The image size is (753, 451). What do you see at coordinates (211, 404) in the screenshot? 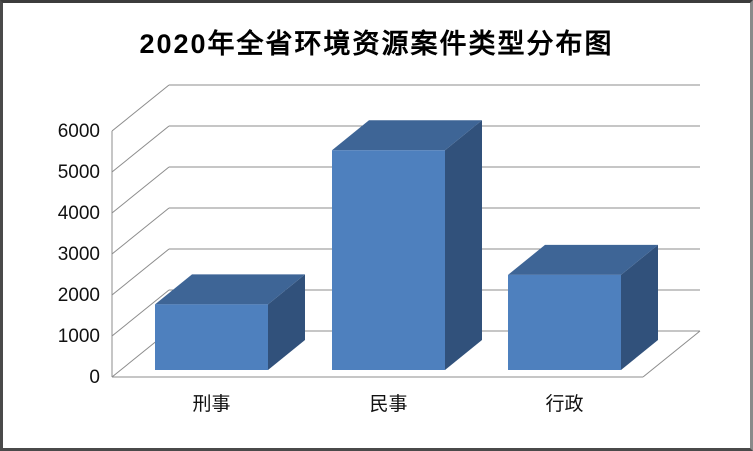
I see `category-label: 刑事` at bounding box center [211, 404].